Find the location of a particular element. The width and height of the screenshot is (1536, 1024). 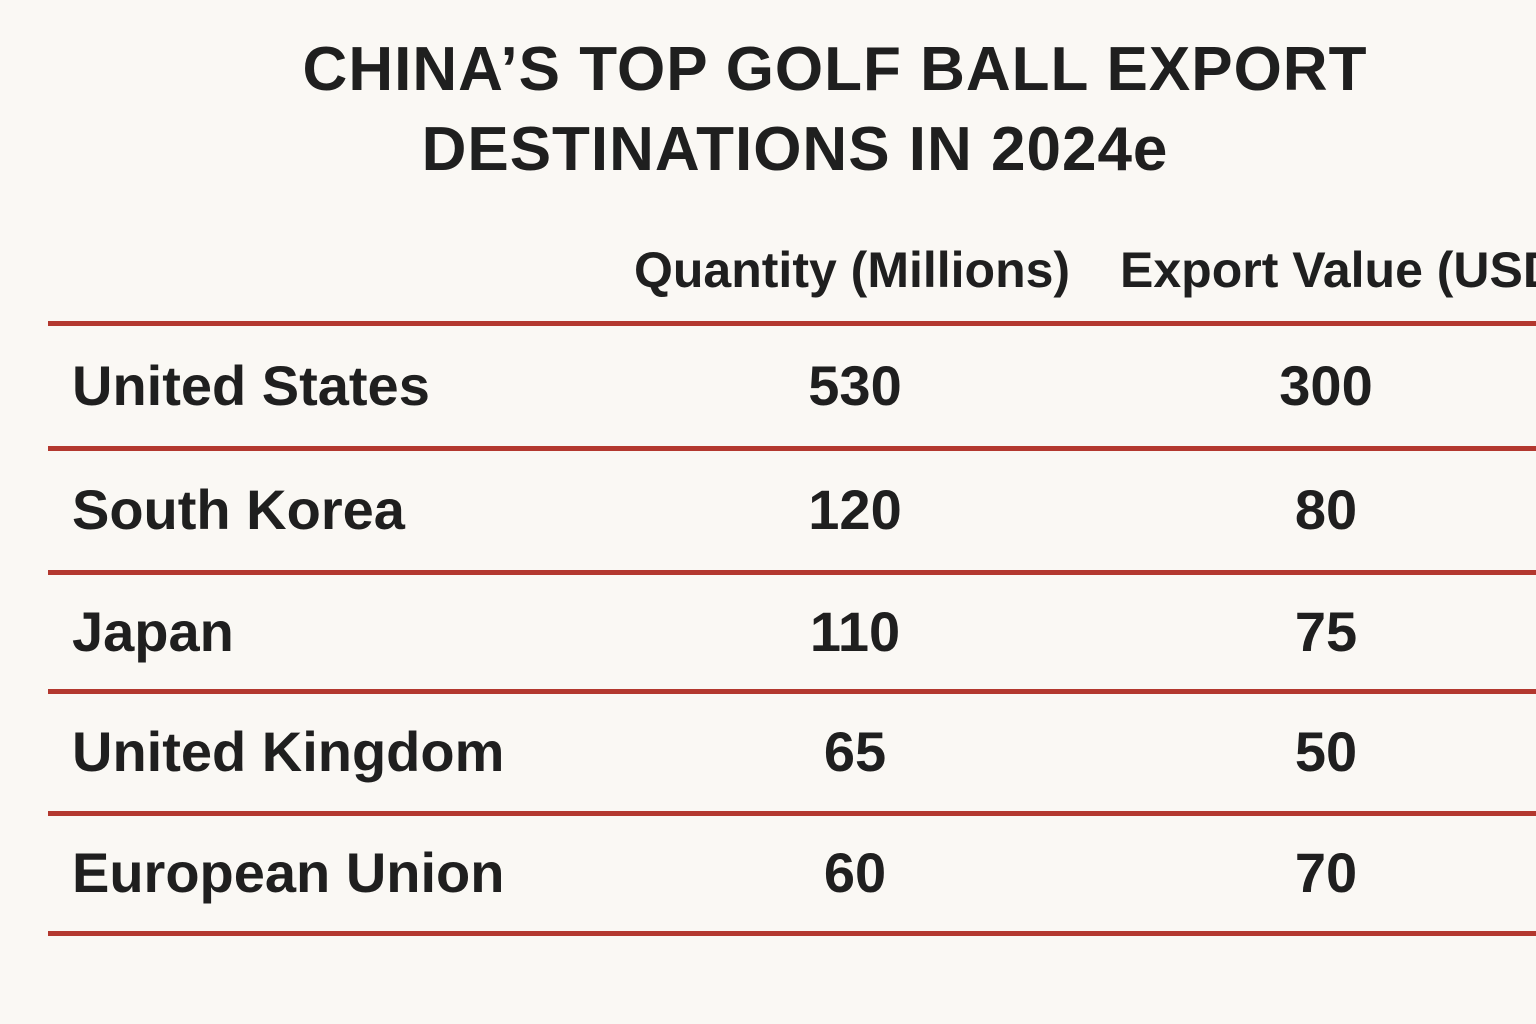

cell-export-value: 50 is located at coordinates (1326, 751).